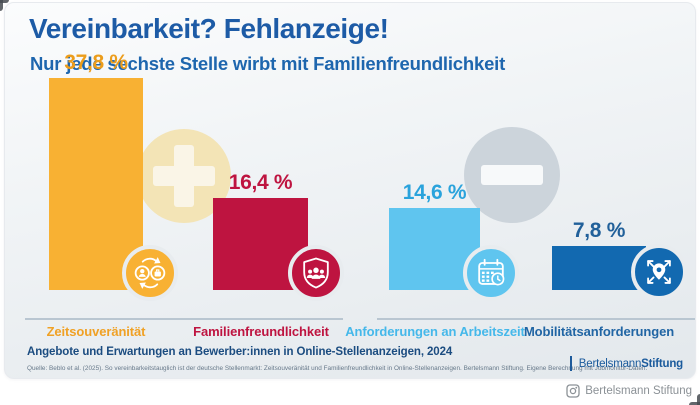 The width and height of the screenshot is (700, 405). I want to click on badge-familienfreundlichkeit, so click(316, 273).